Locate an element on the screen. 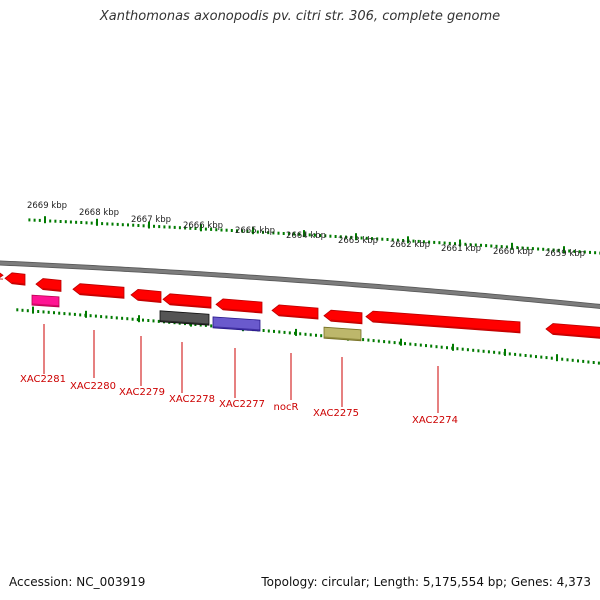 Image resolution: width=600 pixels, height=600 pixels. ruler-label: 2662 kbp is located at coordinates (410, 245).